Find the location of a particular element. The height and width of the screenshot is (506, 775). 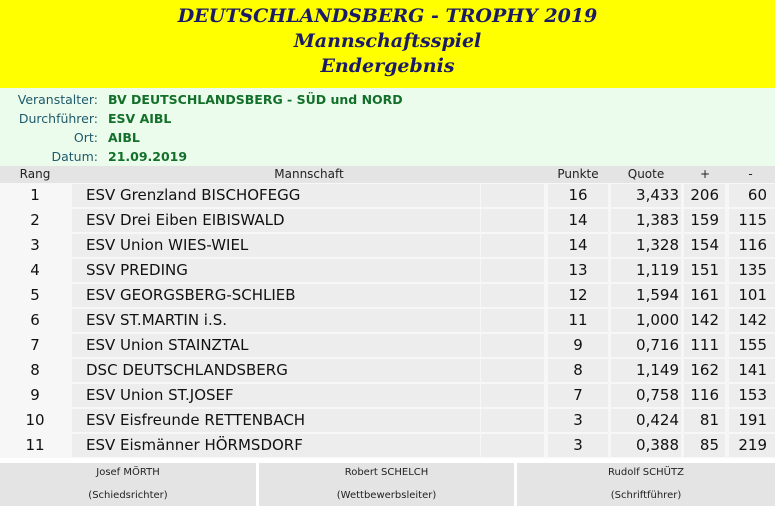

table-row: 1 ESV Grenzland BISCHOFEGG 16 3,433 206 60 is located at coordinates (387, 195).